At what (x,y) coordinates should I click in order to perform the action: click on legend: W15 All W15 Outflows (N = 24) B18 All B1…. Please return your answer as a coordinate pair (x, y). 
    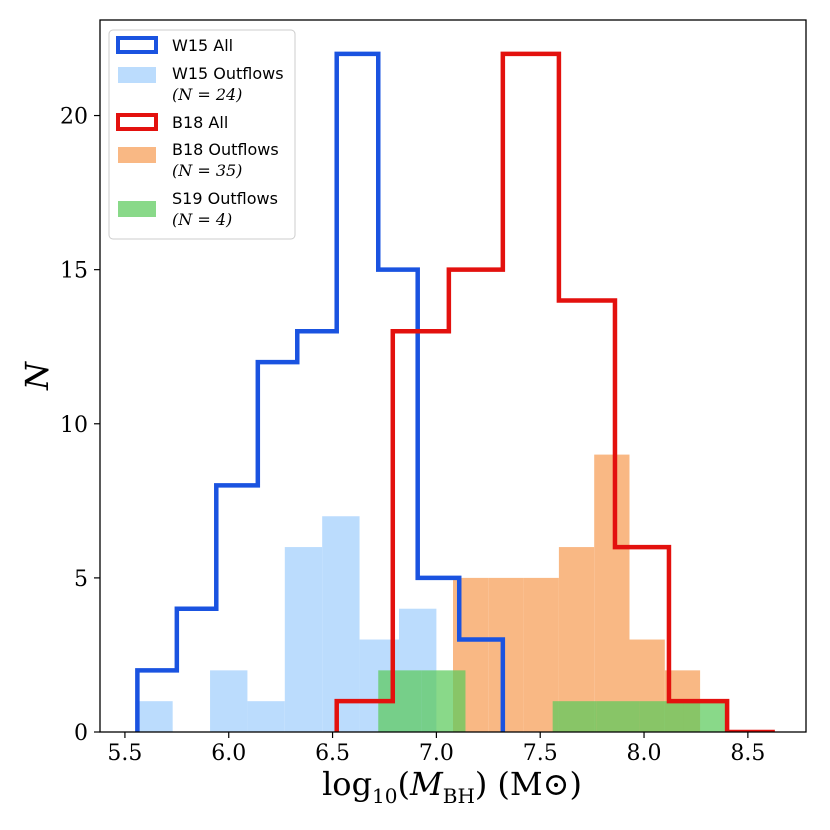
    Looking at the image, I should click on (202, 134).